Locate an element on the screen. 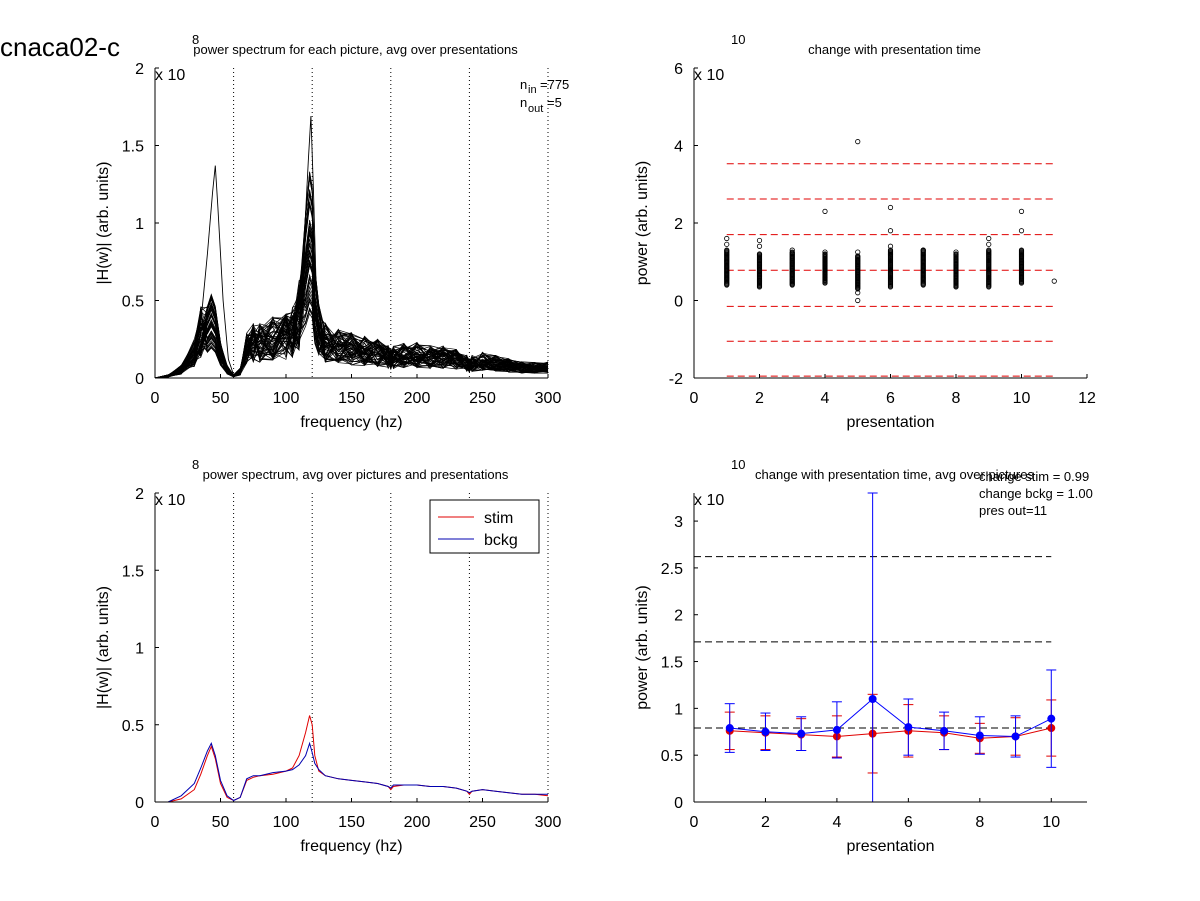 The width and height of the screenshot is (1200, 901). y-axis-label: power (arb. units) is located at coordinates (642, 647).